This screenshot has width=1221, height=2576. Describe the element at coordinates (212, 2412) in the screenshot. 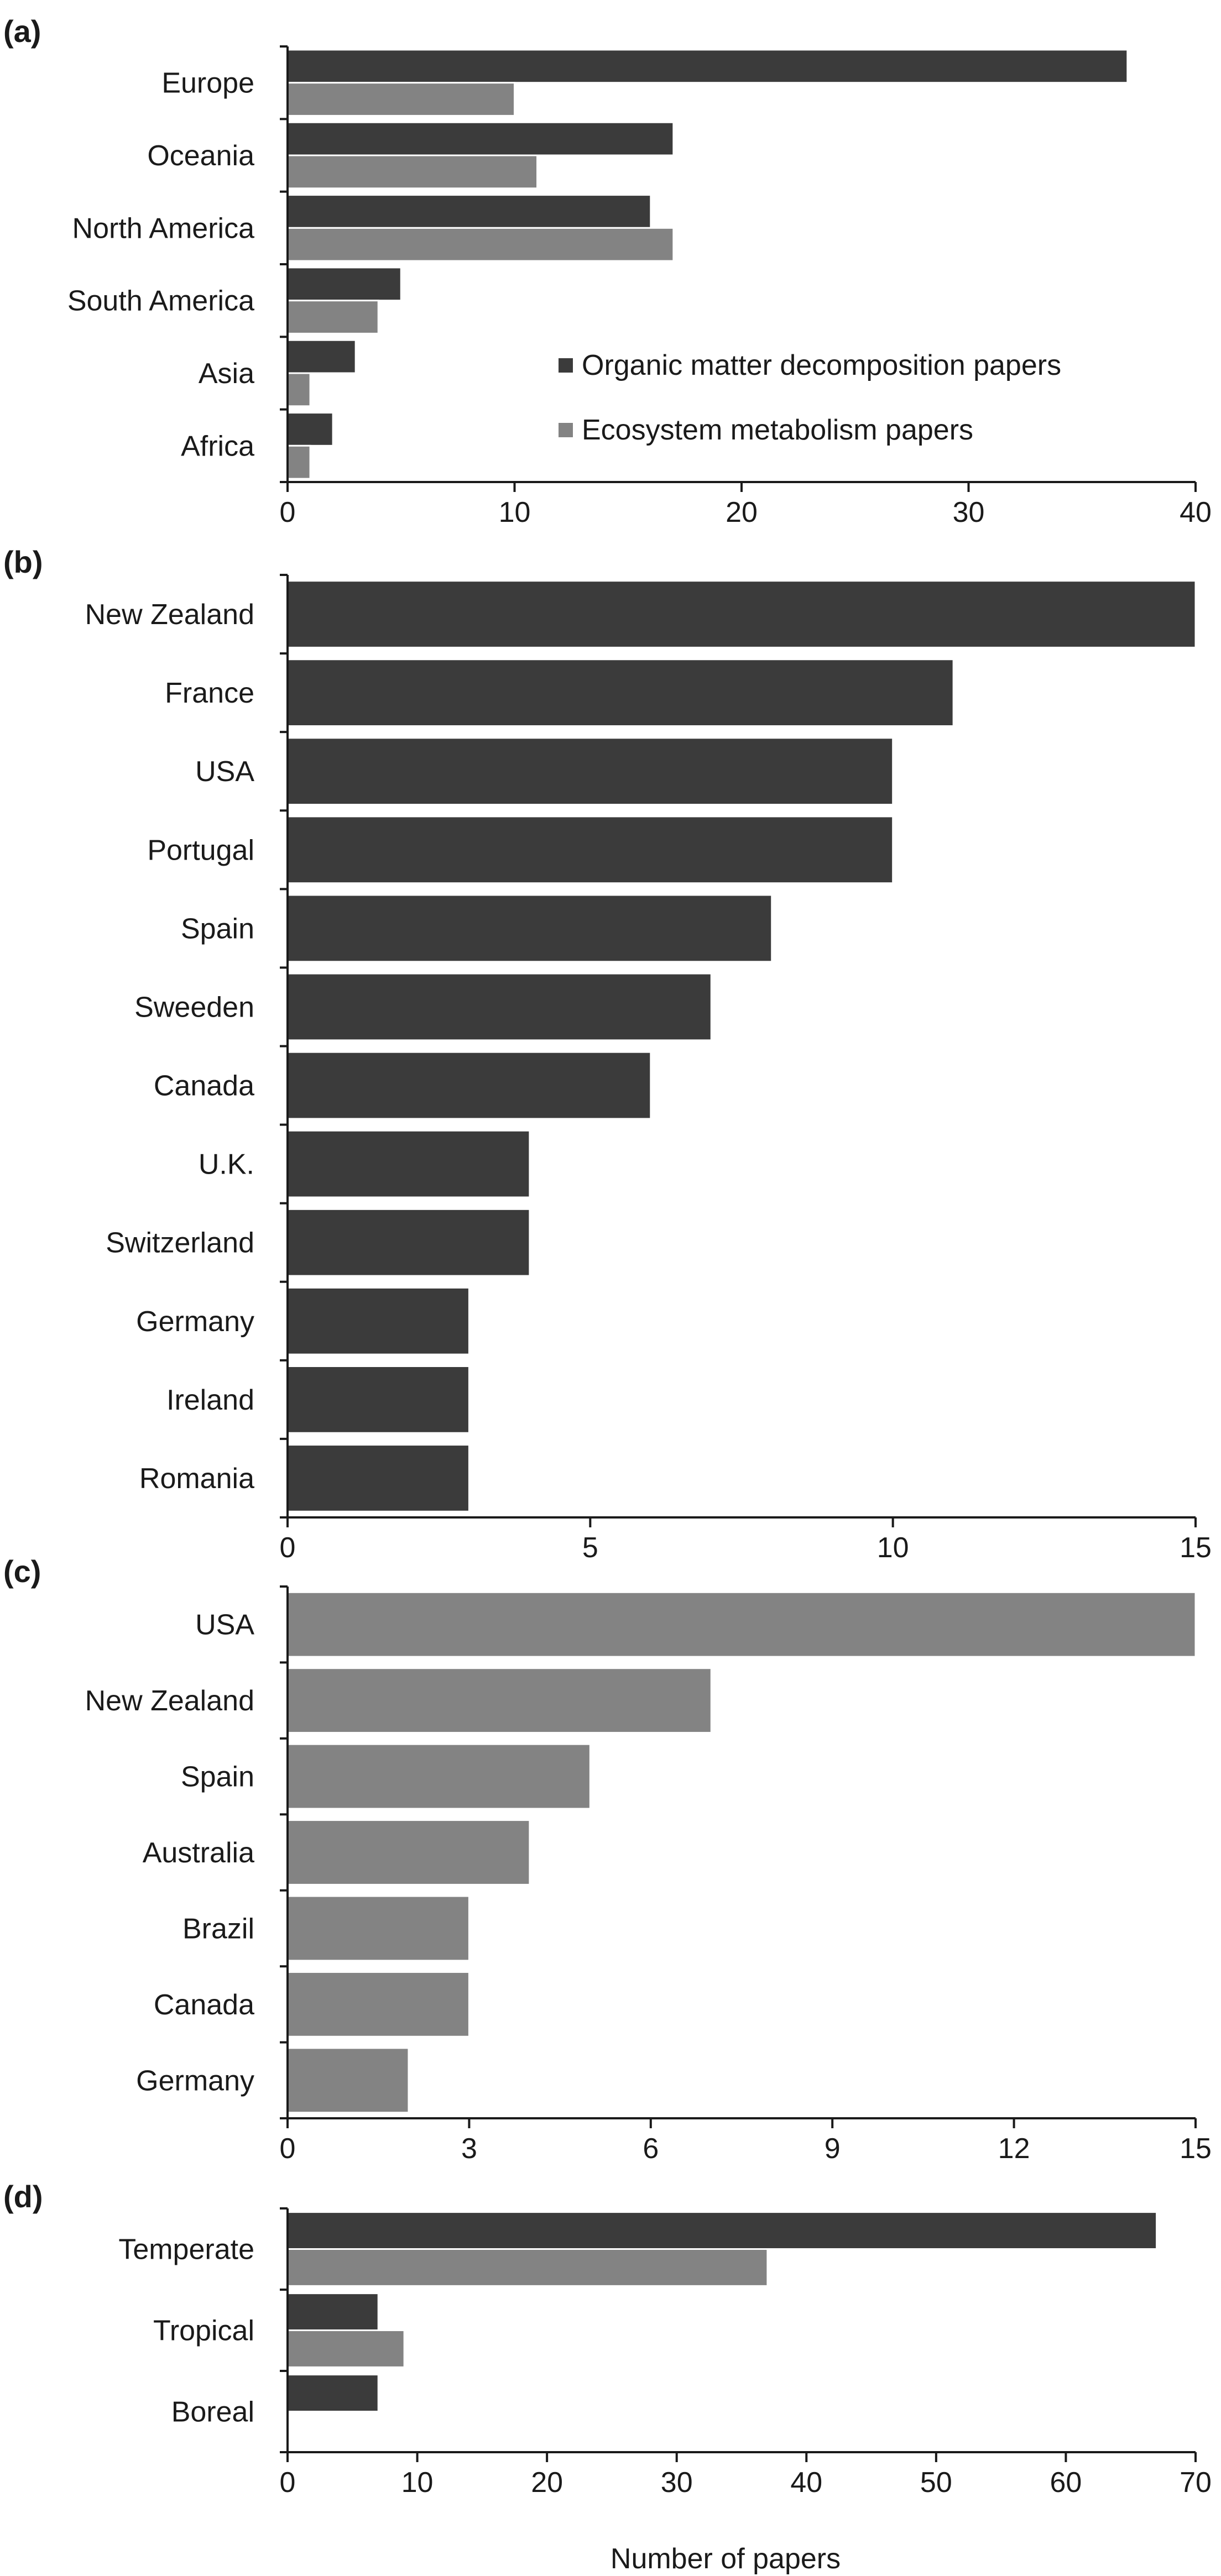

I see `category-label: Boreal` at that location.